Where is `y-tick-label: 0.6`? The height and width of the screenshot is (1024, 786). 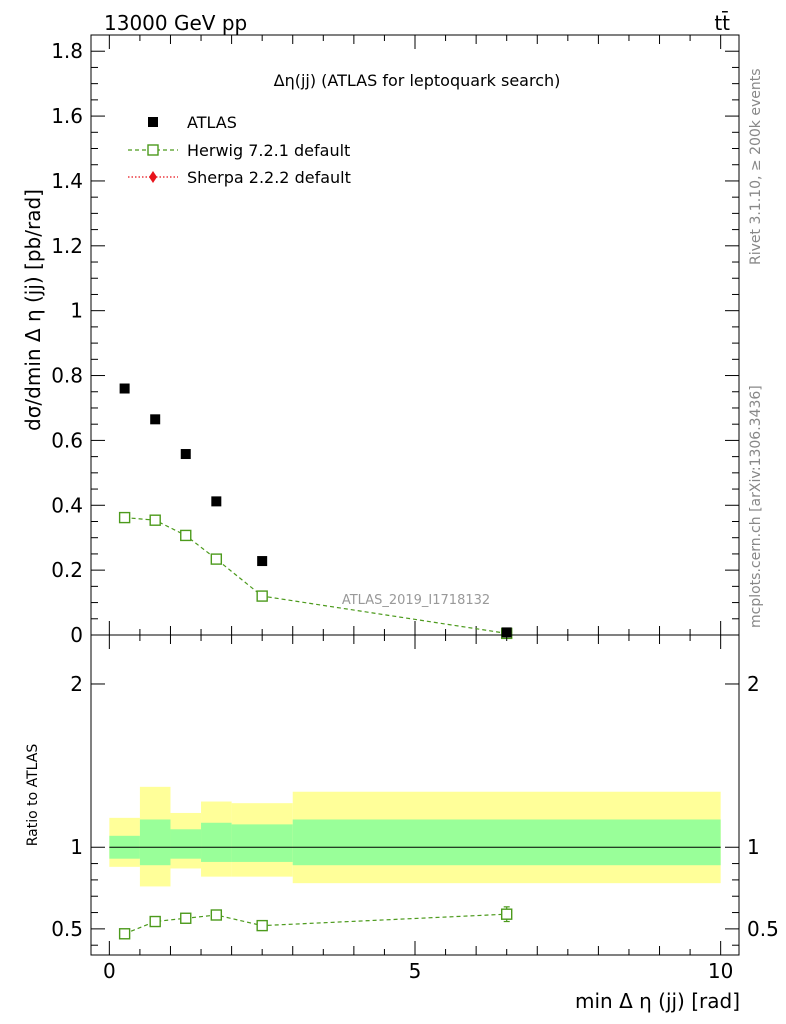
y-tick-label: 0.6 is located at coordinates (67, 440).